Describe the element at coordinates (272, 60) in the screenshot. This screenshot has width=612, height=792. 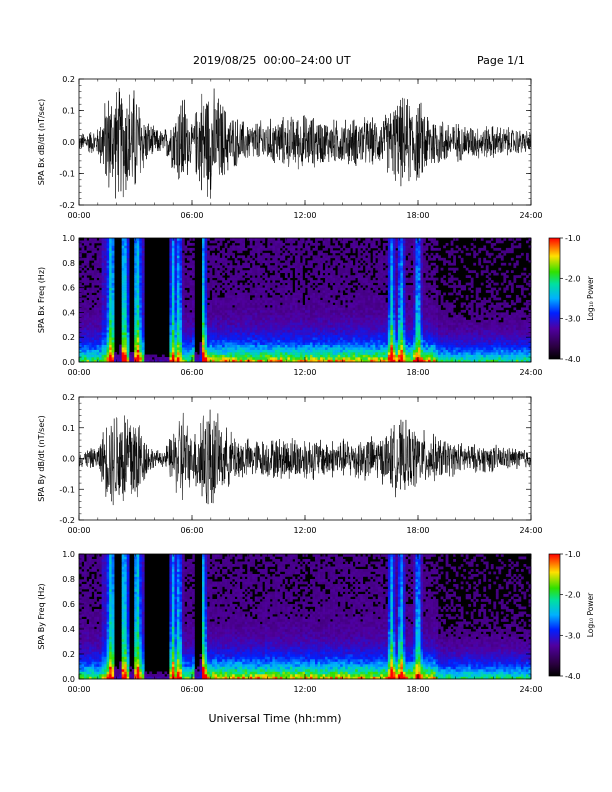
I see `plot-title: 2019/08/25 00:00–24:00 UT` at that location.